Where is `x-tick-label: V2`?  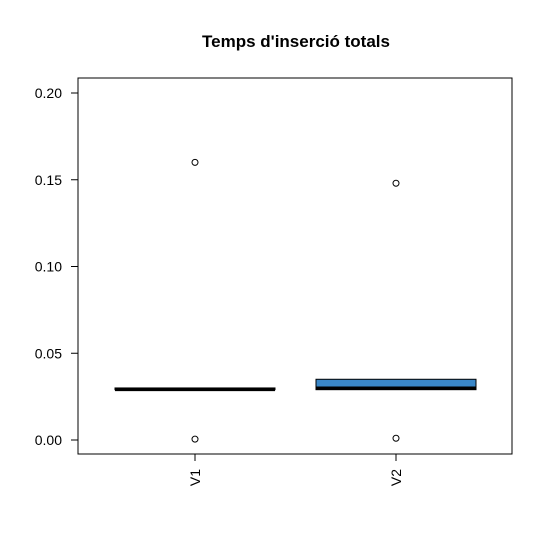
x-tick-label: V2 is located at coordinates (396, 477).